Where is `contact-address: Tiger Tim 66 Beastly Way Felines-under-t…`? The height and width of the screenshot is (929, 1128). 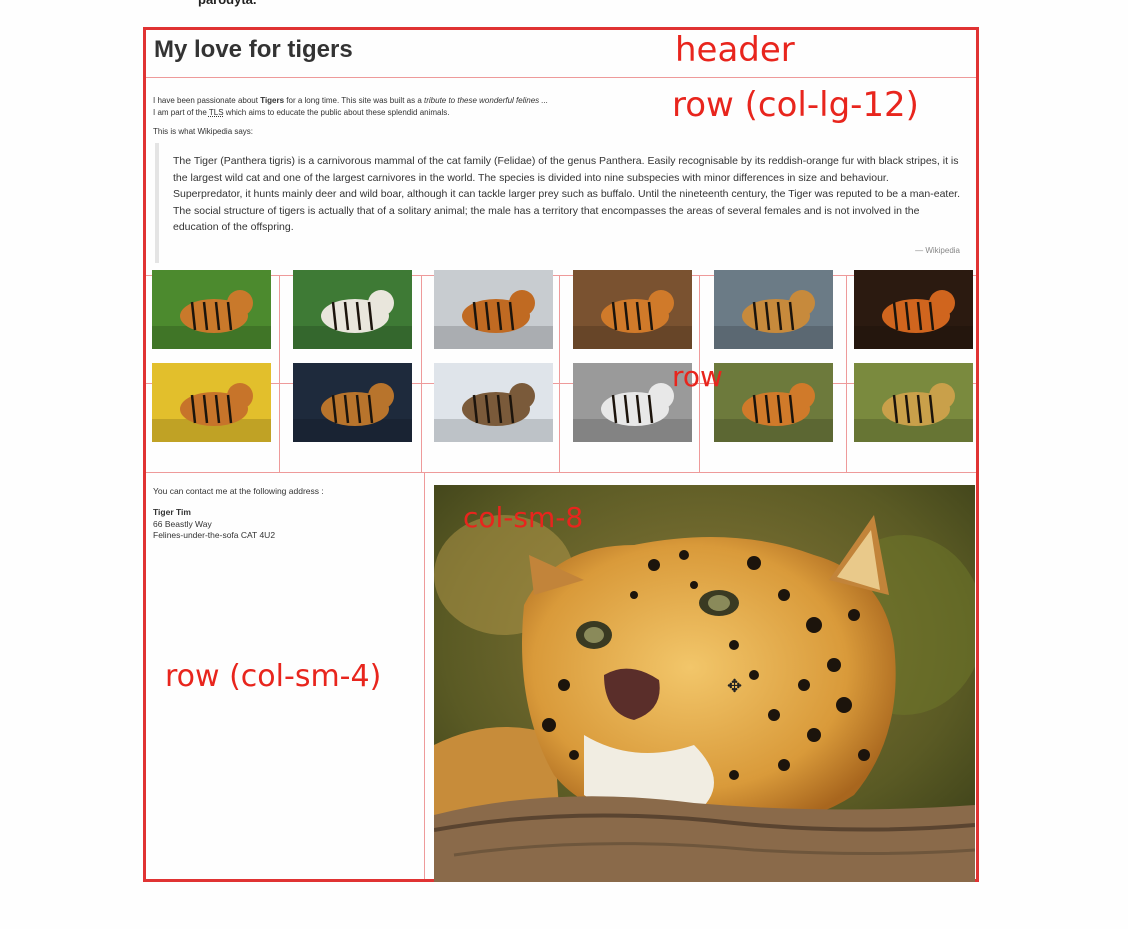
contact-address: Tiger Tim 66 Beastly Way Felines-under-t… is located at coordinates (214, 524).